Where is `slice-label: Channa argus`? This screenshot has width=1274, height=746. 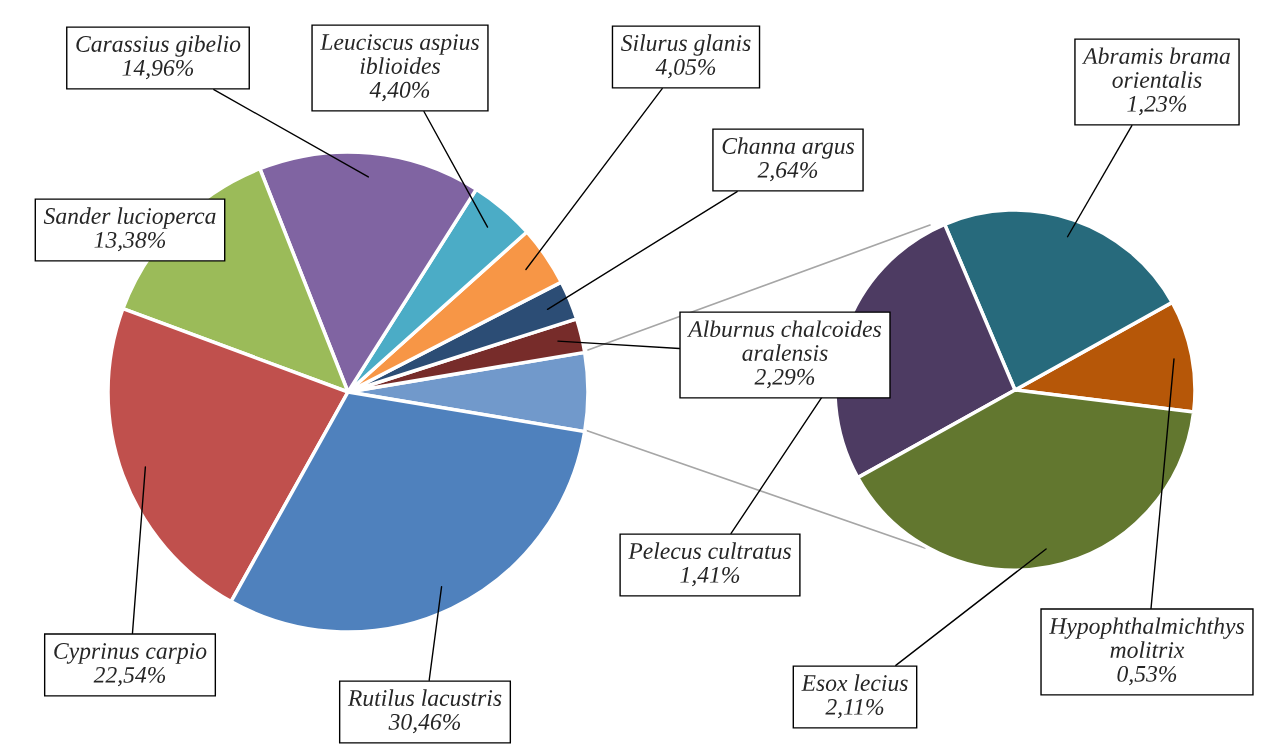
slice-label: Channa argus is located at coordinates (788, 148).